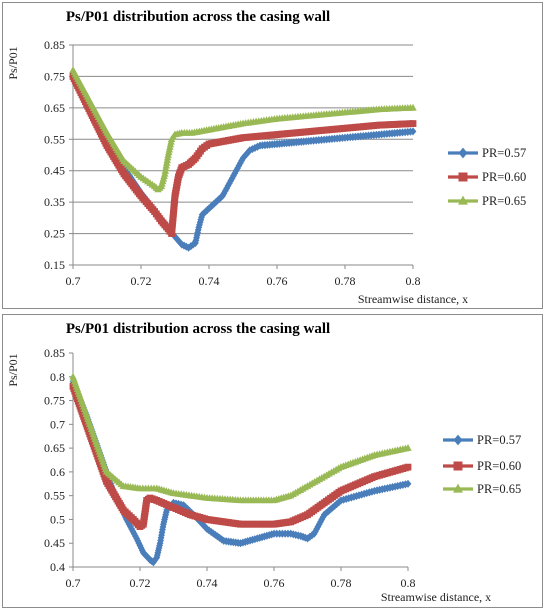  What do you see at coordinates (54, 265) in the screenshot?
I see `y-tick-label: 0.15` at bounding box center [54, 265].